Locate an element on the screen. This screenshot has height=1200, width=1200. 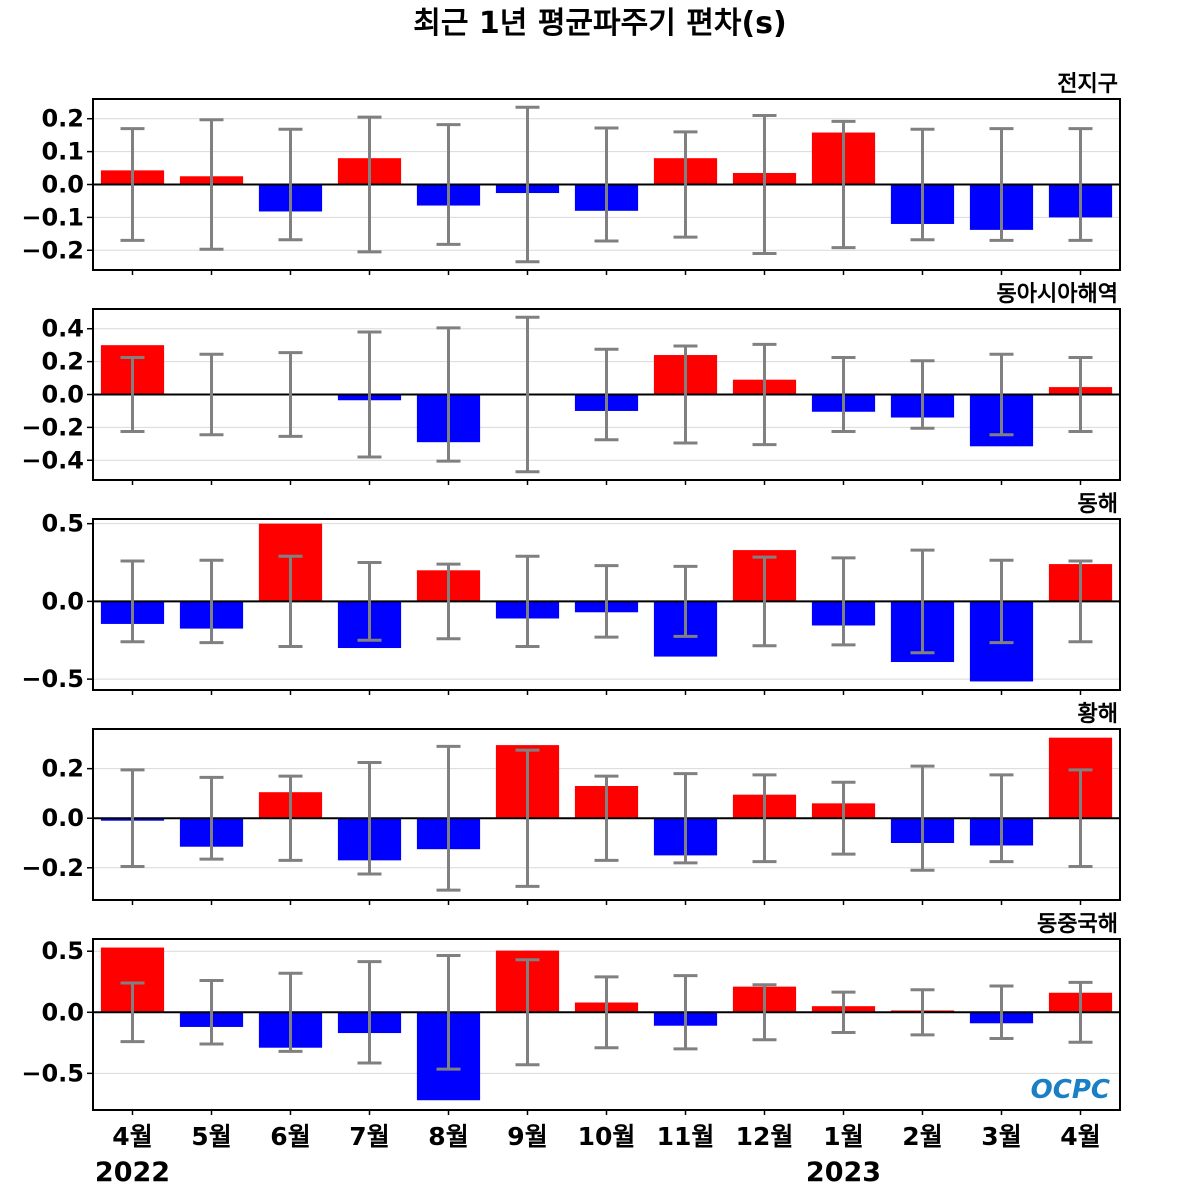
x-tick-label: 6월 is located at coordinates (290, 1136).